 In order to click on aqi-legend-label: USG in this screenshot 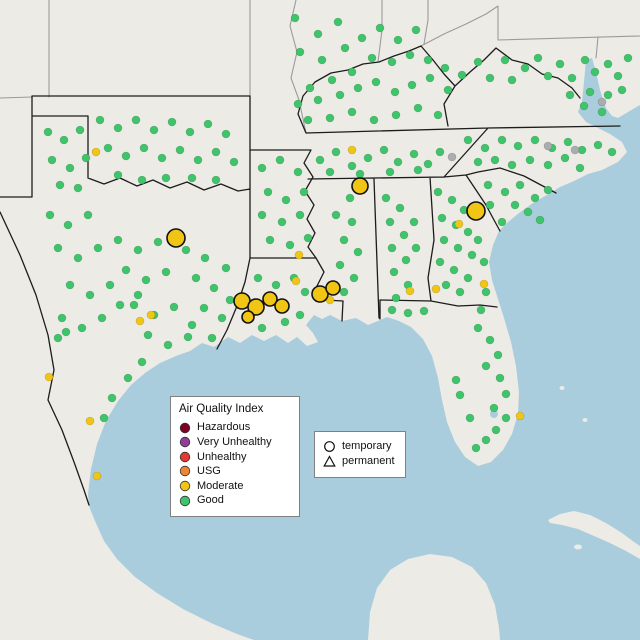, I will do `click(209, 471)`.